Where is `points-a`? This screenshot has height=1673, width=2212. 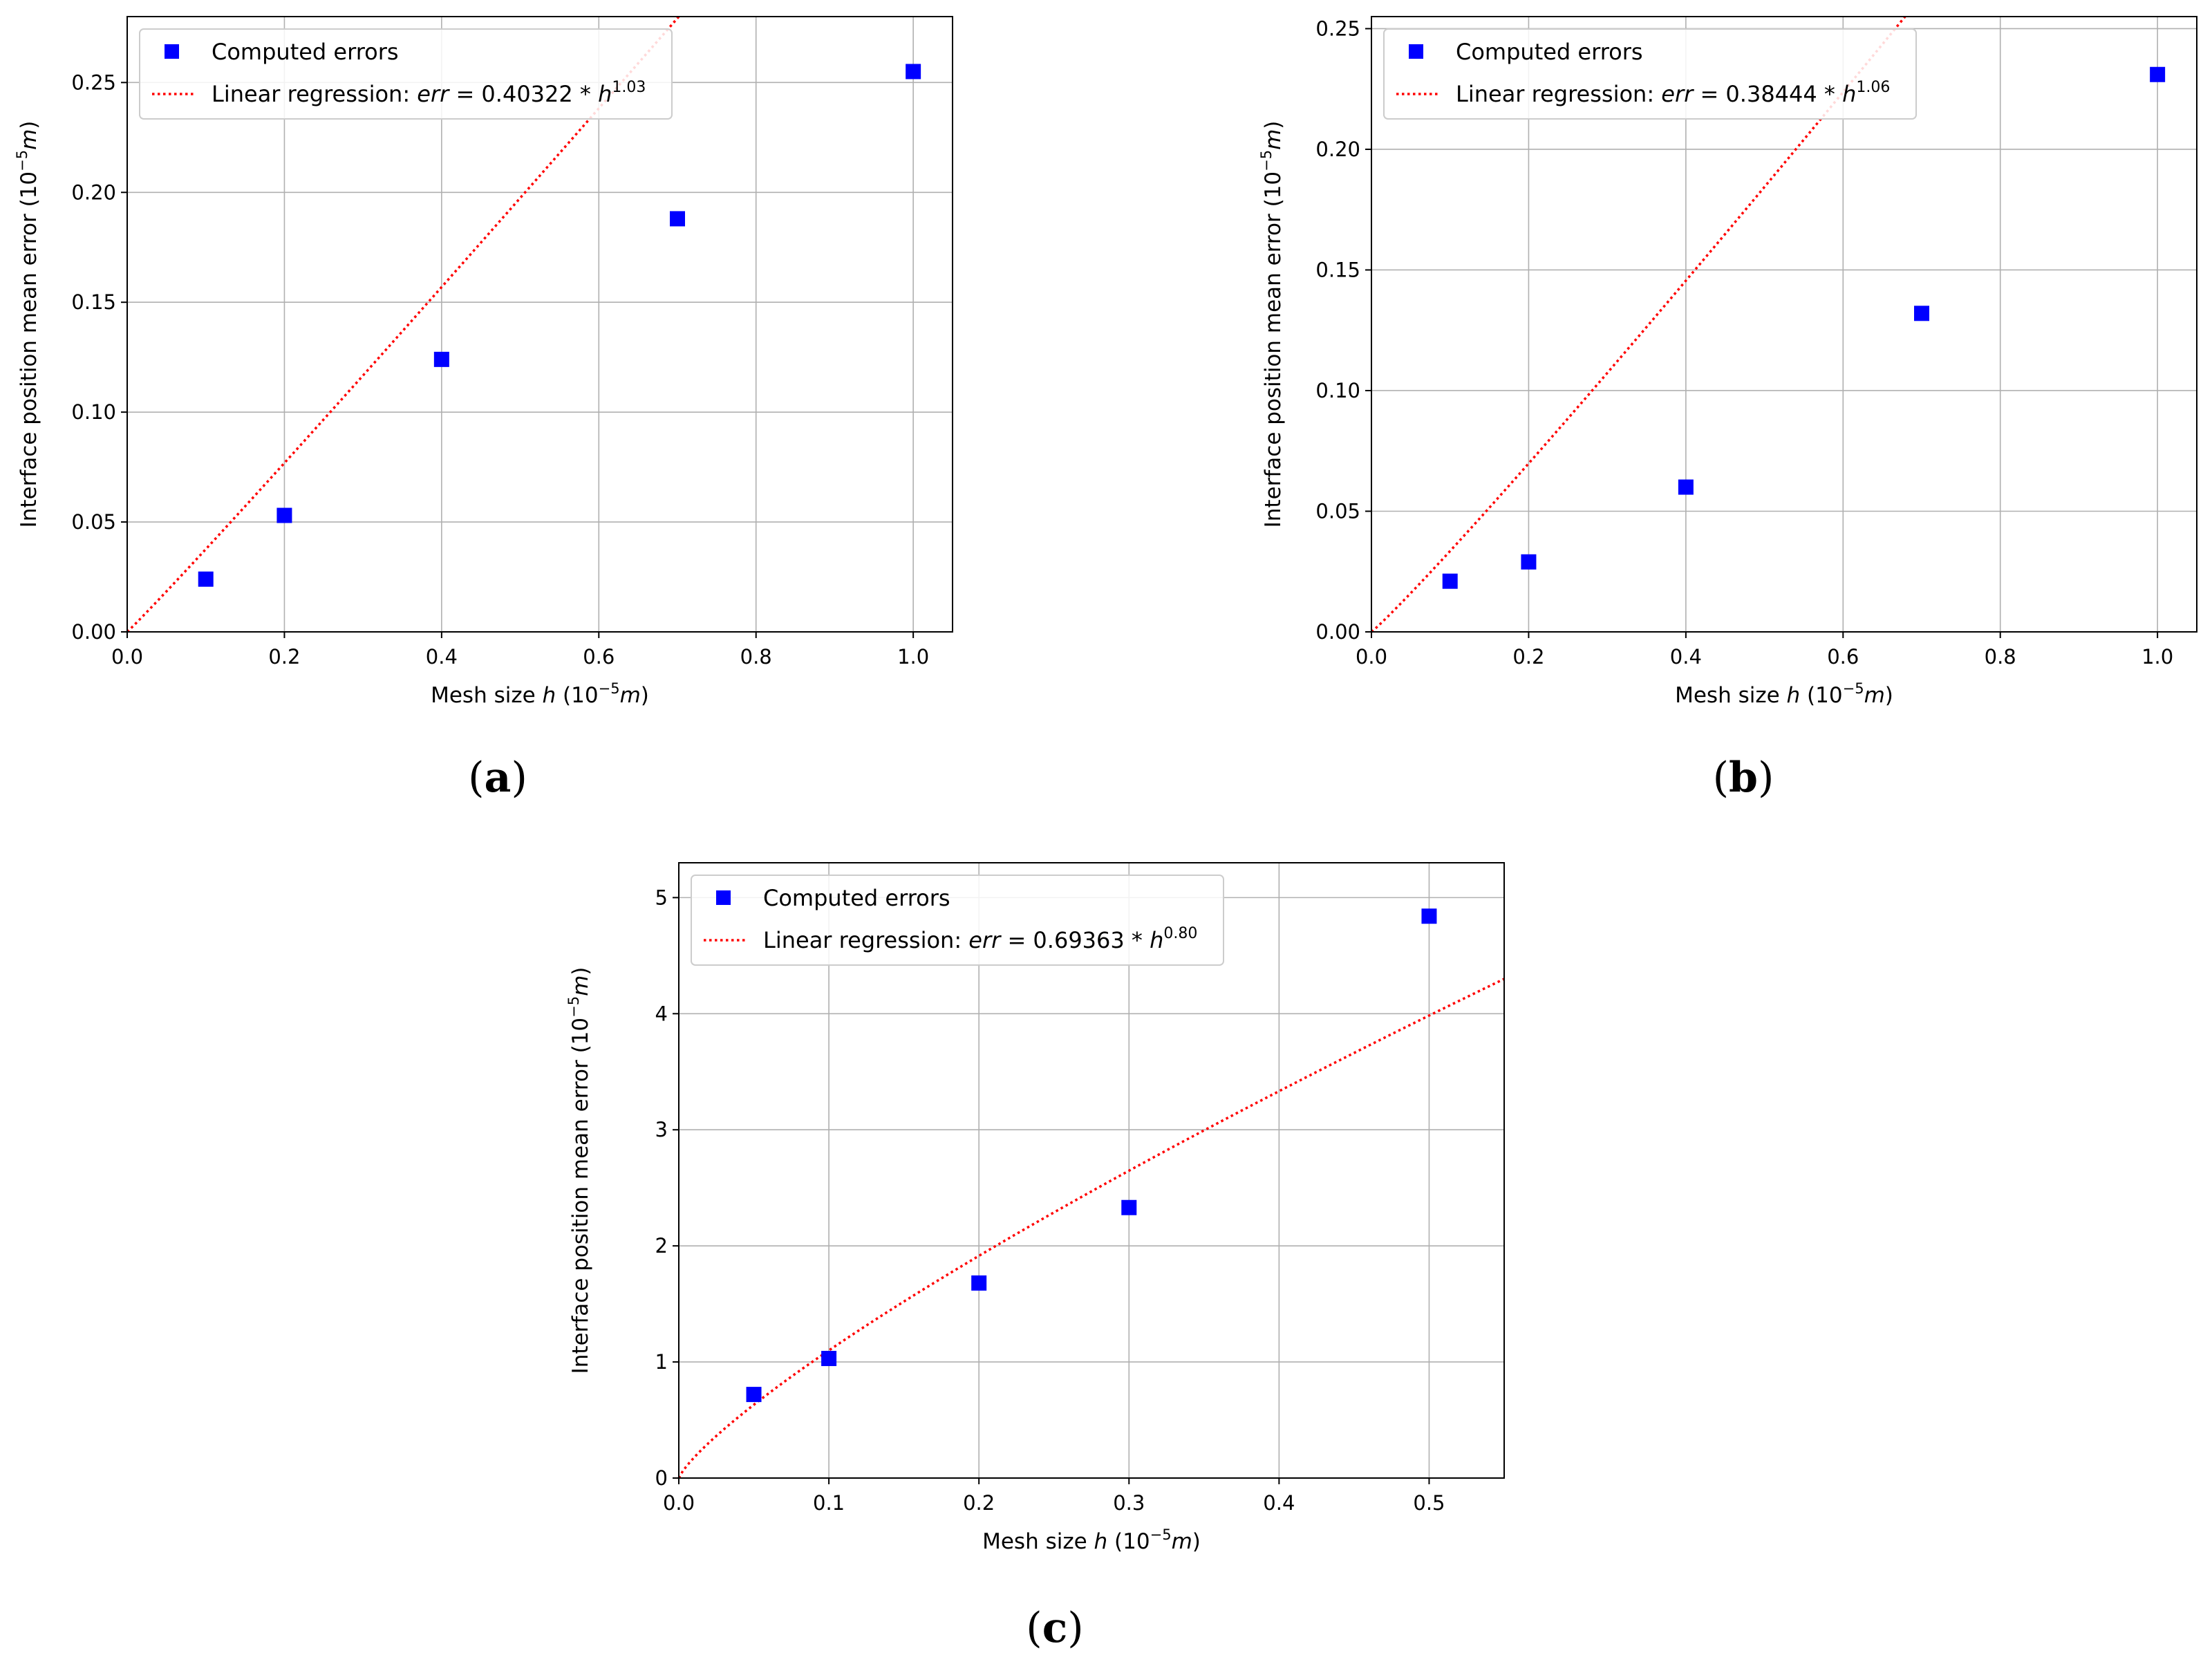
points-a is located at coordinates (559, 325).